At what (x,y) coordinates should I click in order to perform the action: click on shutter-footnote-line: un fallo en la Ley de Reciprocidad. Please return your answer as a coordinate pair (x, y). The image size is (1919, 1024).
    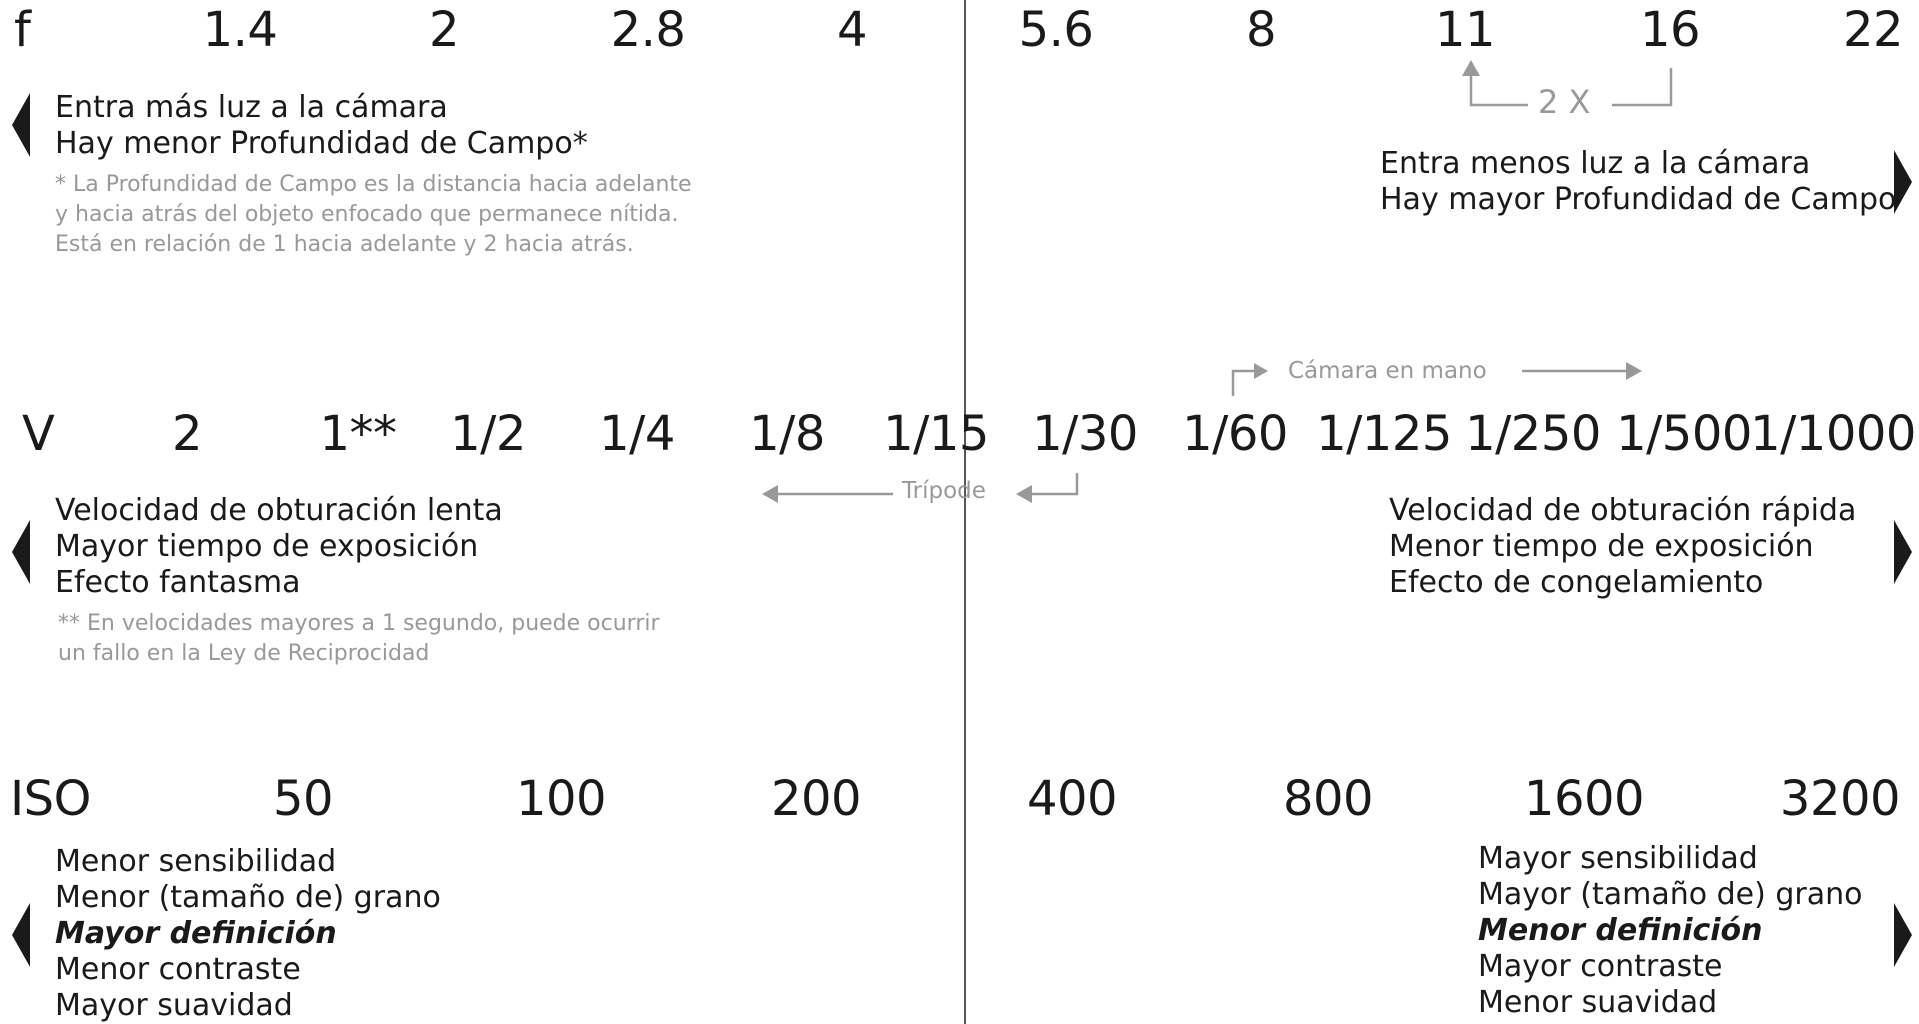
    Looking at the image, I should click on (244, 653).